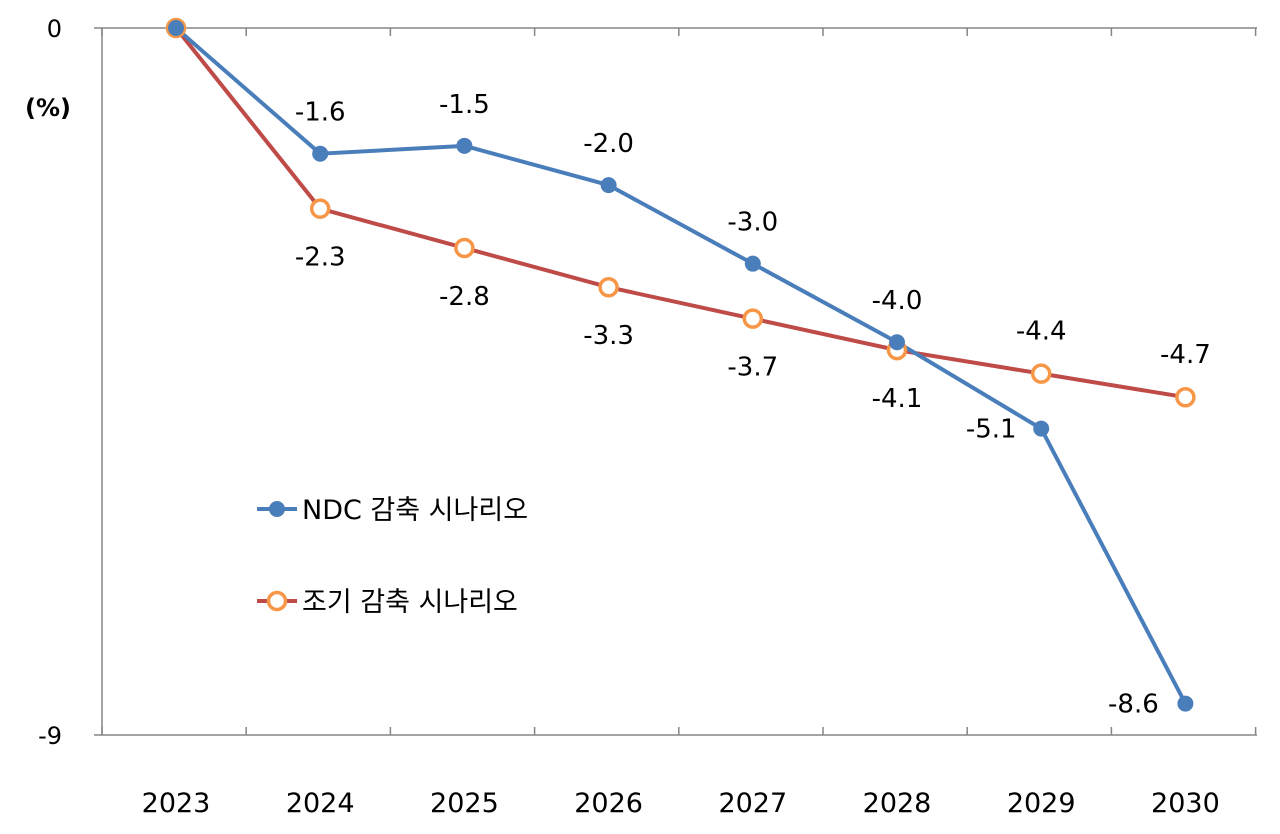 The height and width of the screenshot is (834, 1280). Describe the element at coordinates (54, 29) in the screenshot. I see `y-tick-label: 0` at that location.